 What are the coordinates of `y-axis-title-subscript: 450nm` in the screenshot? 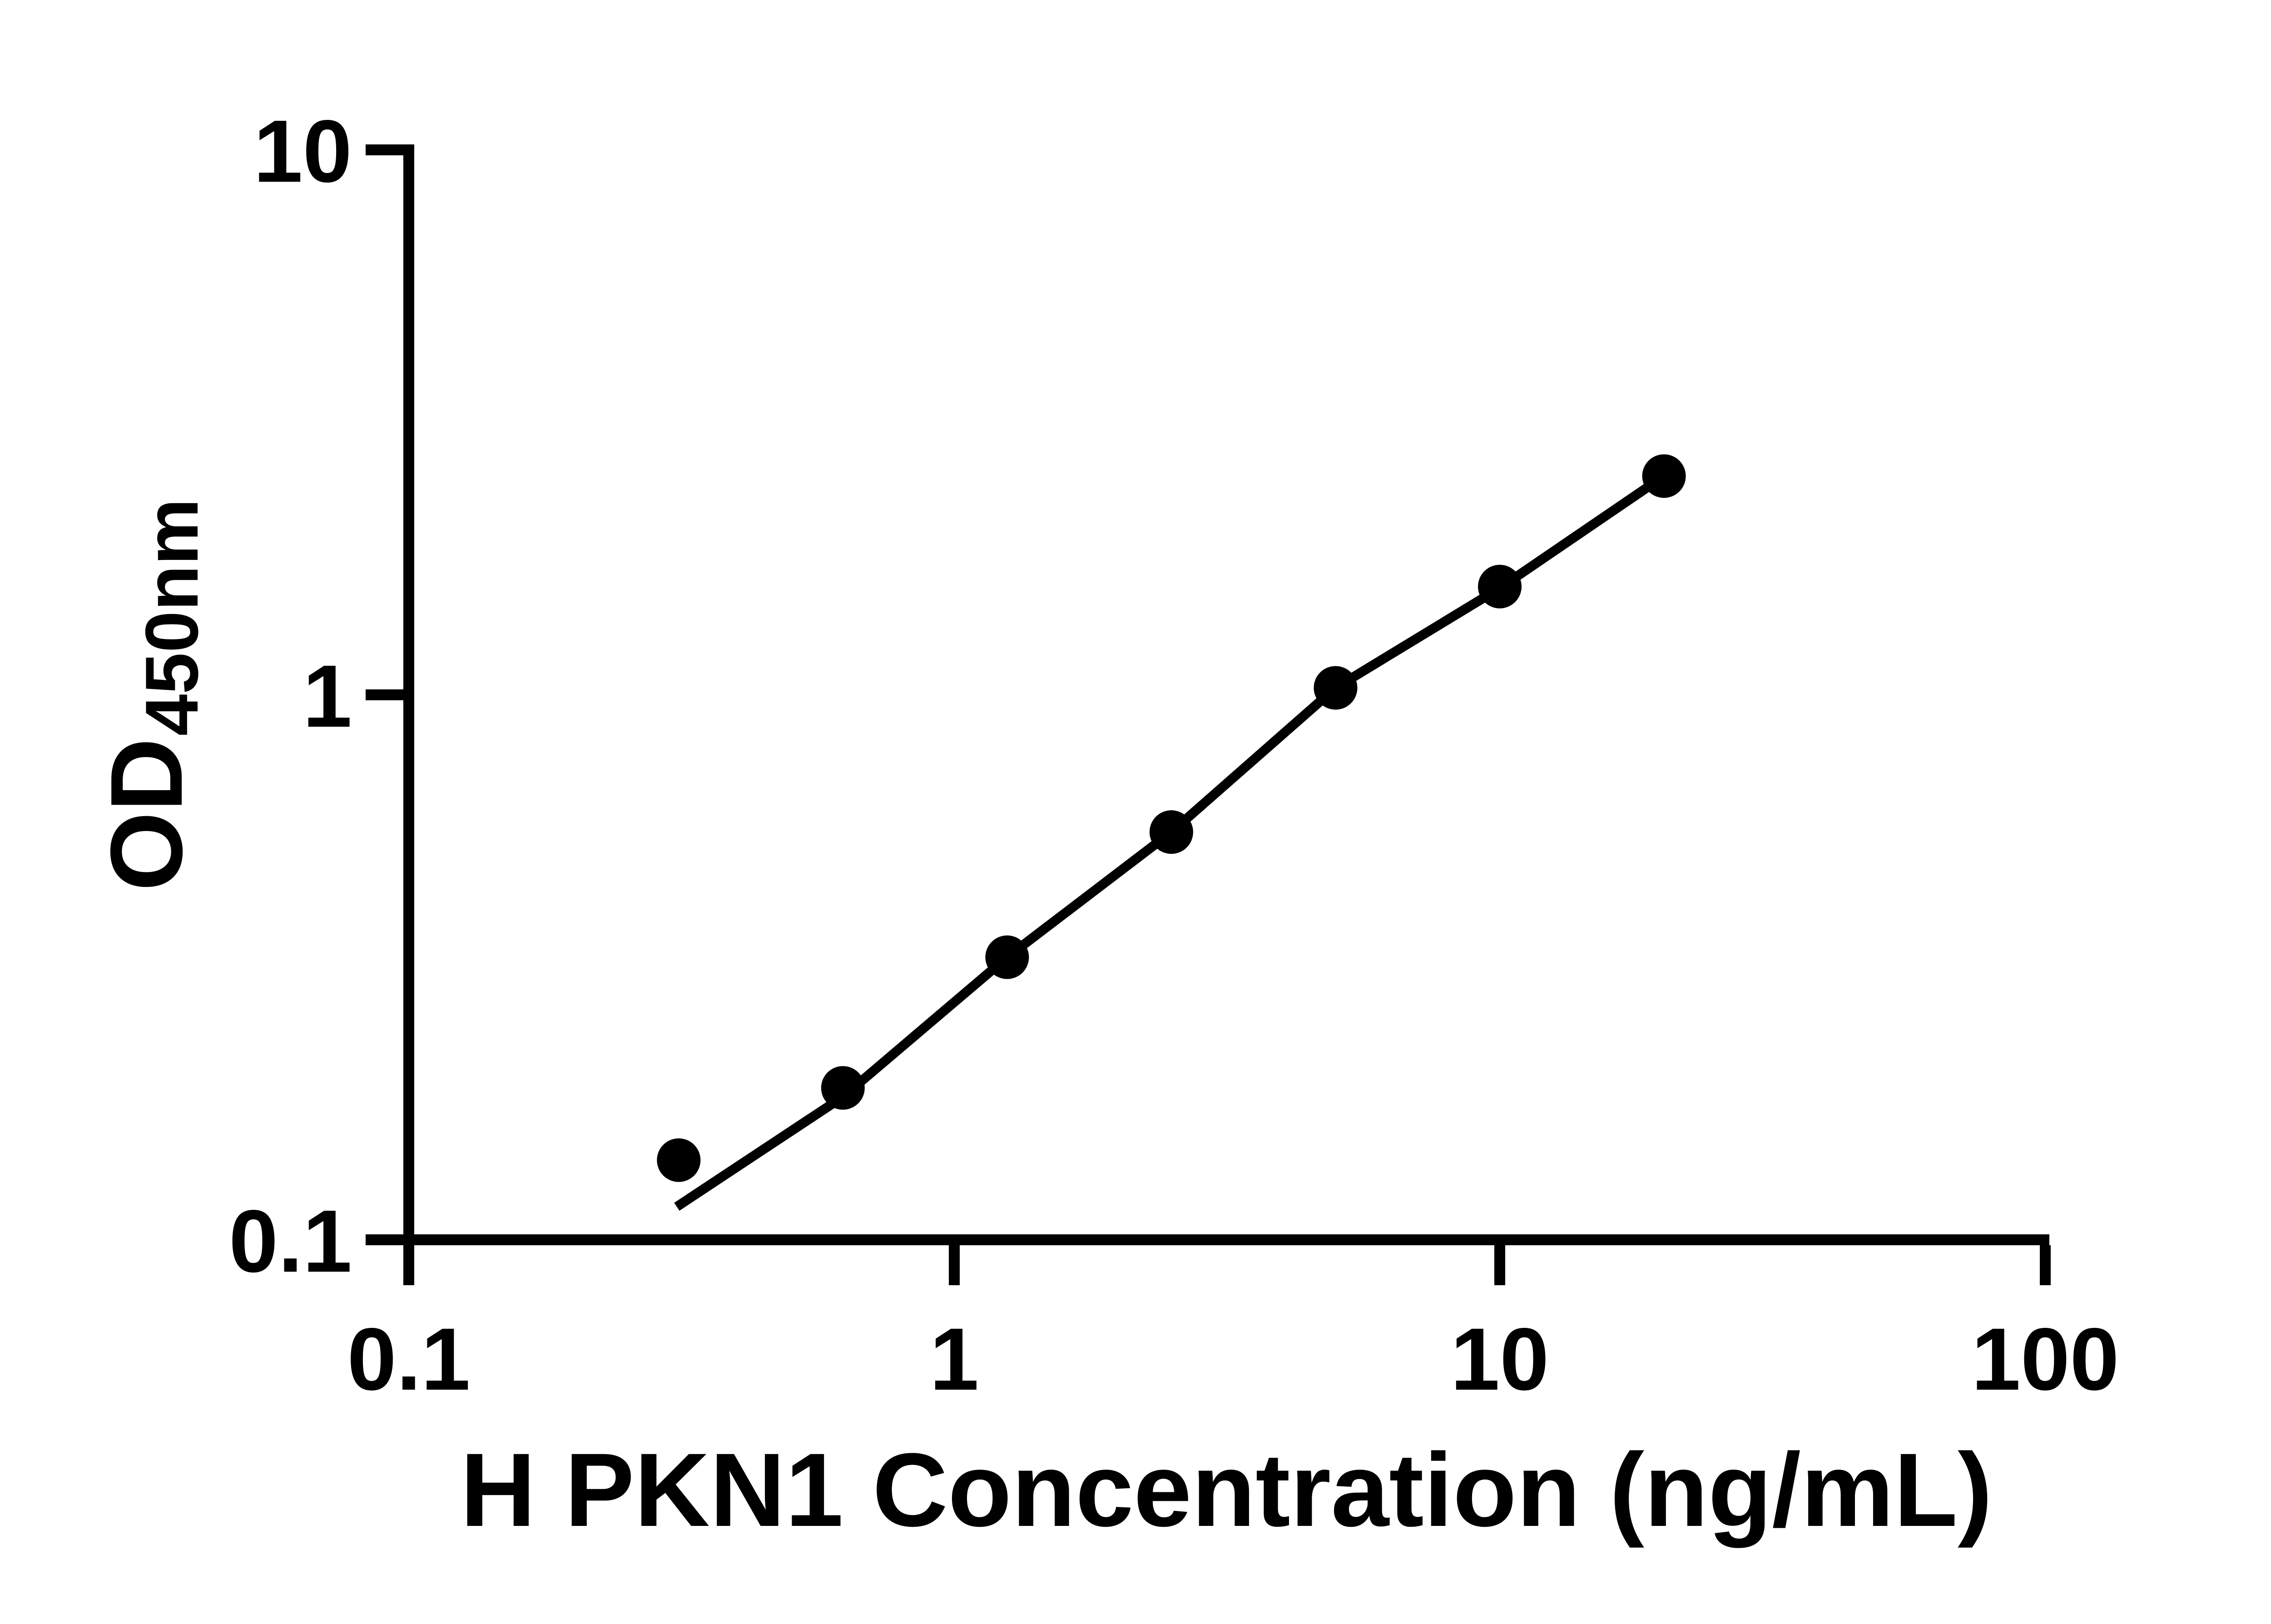 It's located at (171, 617).